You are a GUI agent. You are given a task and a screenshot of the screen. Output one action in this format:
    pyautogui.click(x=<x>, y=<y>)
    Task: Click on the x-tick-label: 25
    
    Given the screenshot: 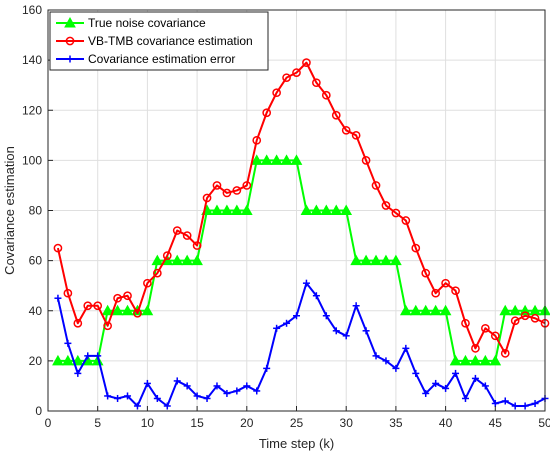 What is the action you would take?
    pyautogui.click(x=297, y=423)
    